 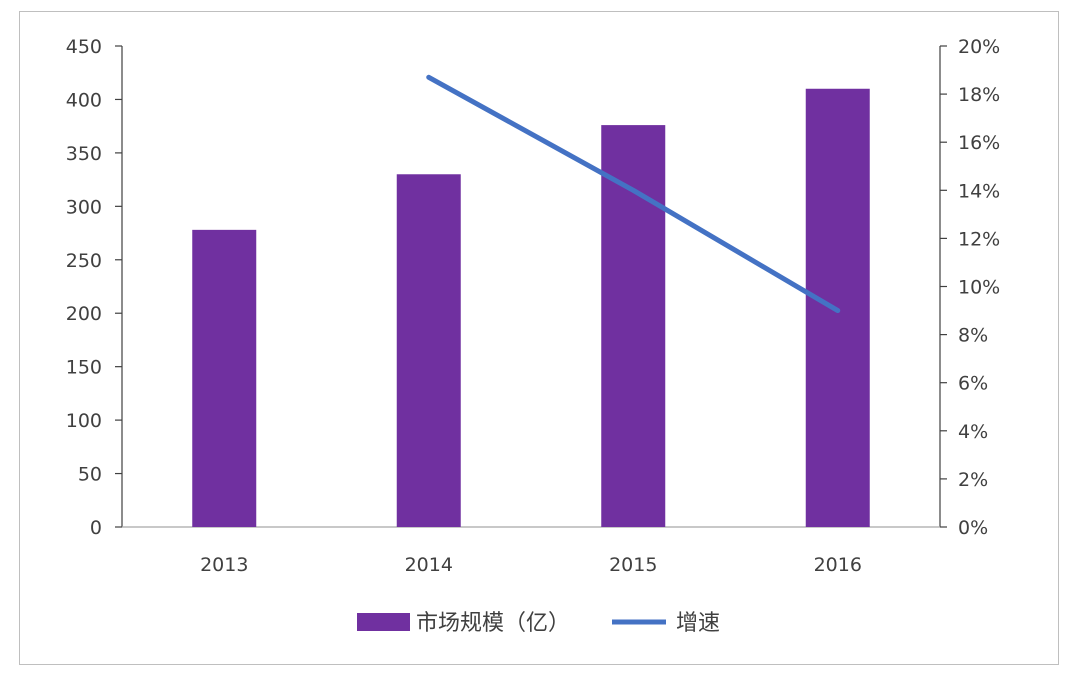 I want to click on y-right-tick-label: 12%, so click(x=979, y=239).